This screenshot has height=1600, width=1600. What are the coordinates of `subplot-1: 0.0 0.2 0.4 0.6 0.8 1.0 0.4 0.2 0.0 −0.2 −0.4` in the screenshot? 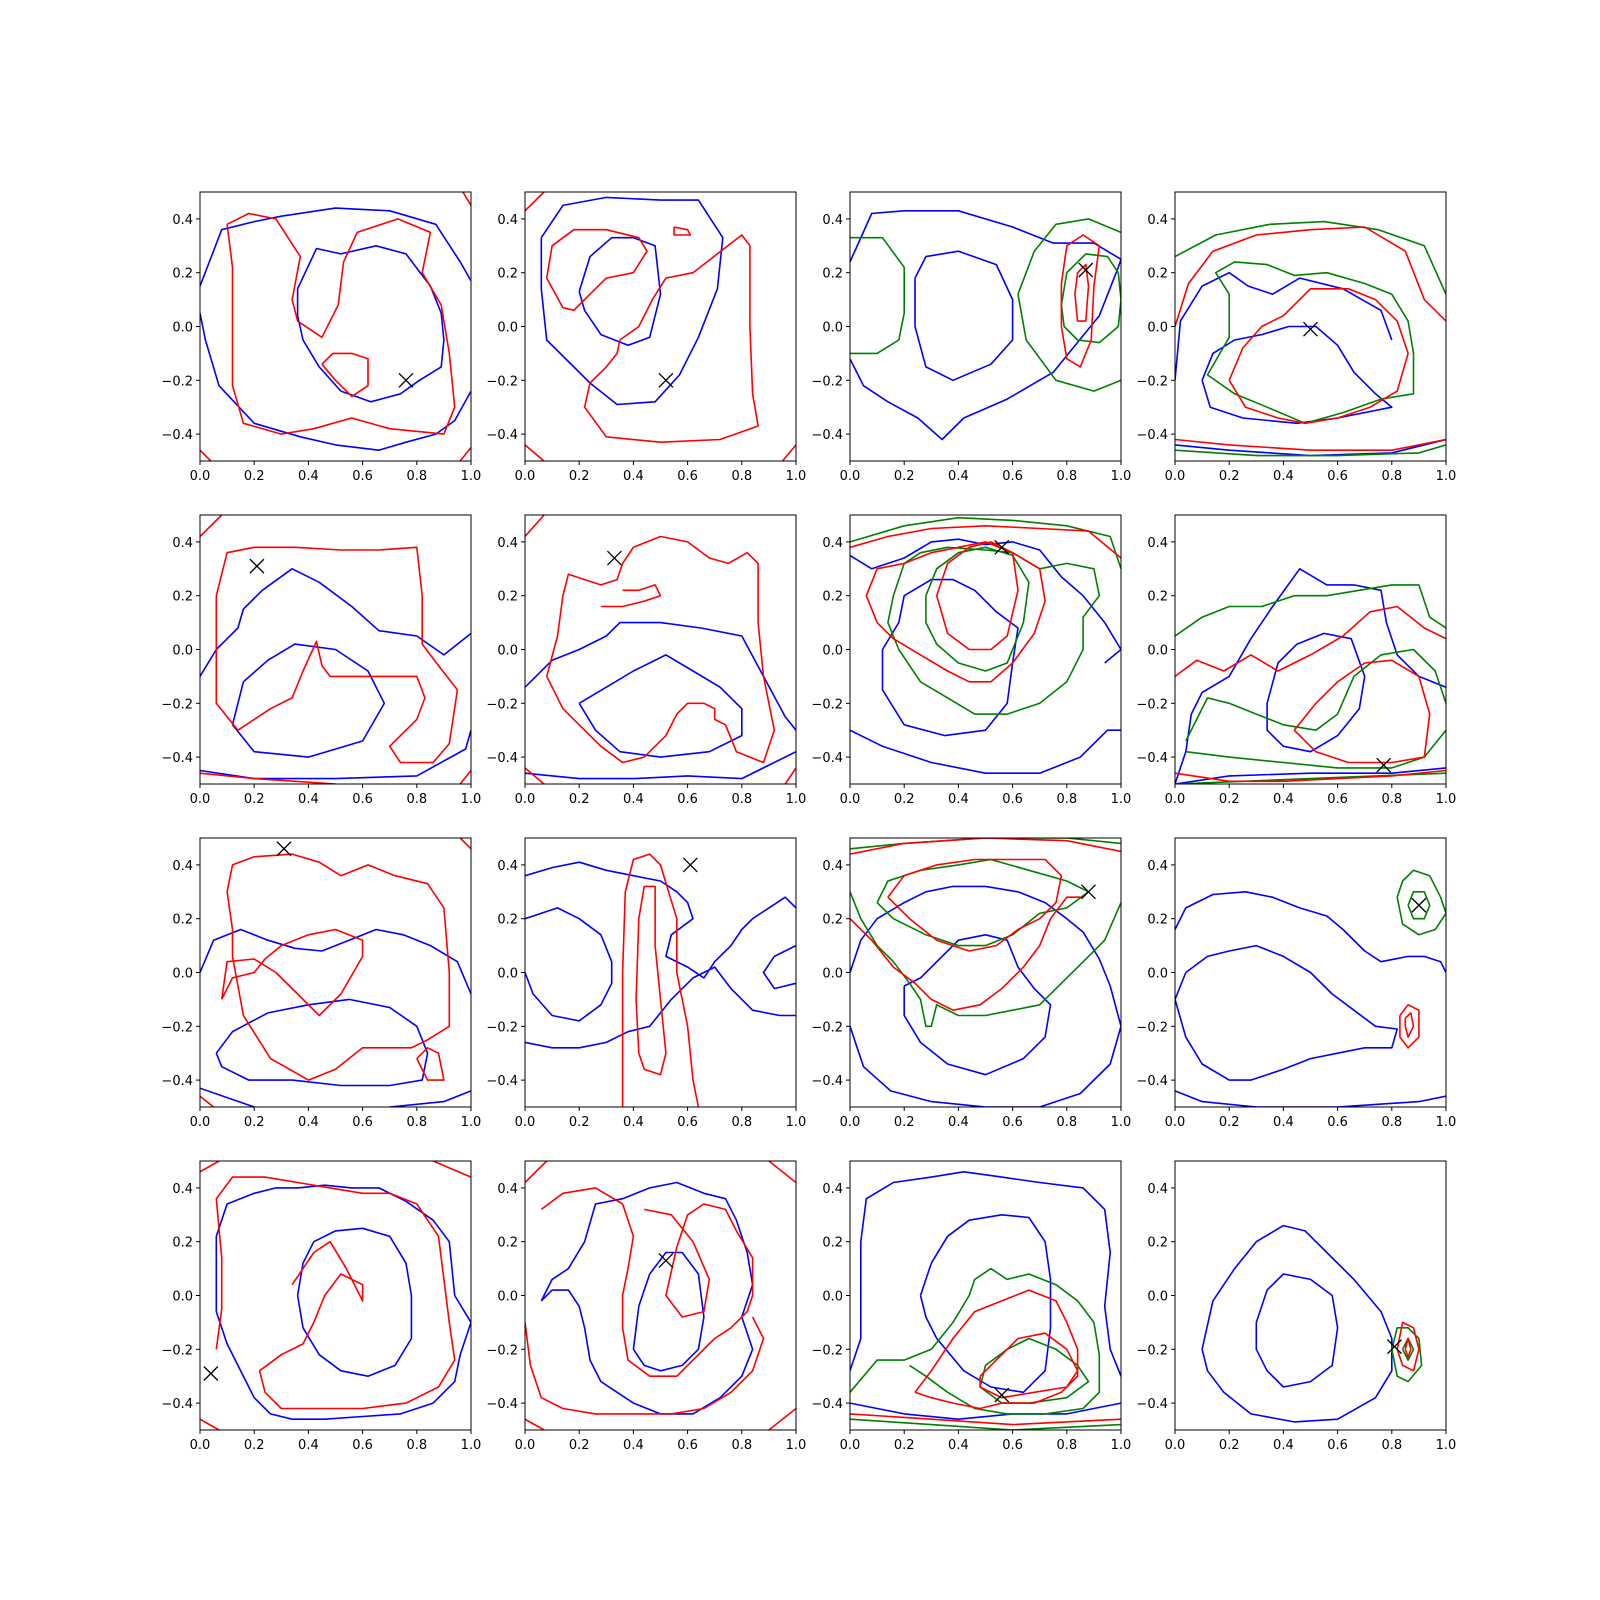 It's located at (321, 337).